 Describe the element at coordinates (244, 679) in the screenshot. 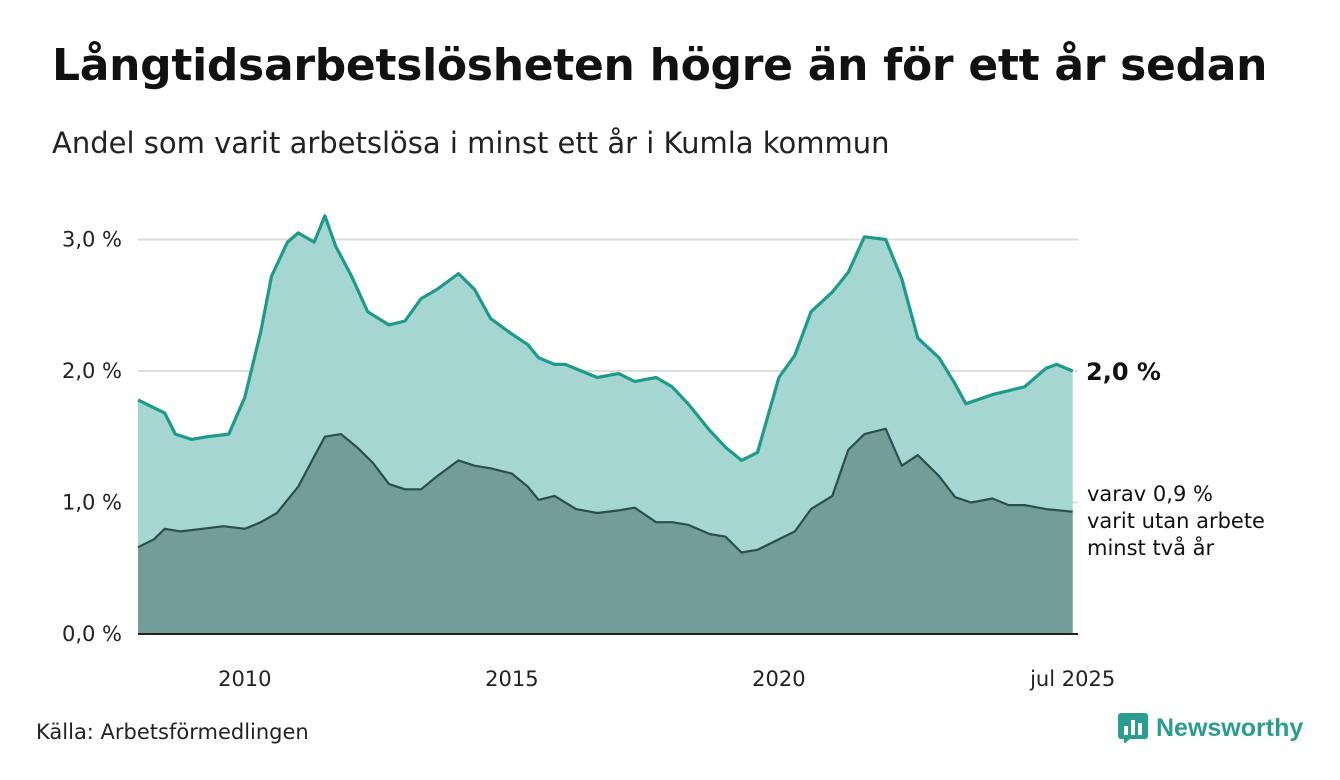

I see `x-tick-label: 2010` at that location.